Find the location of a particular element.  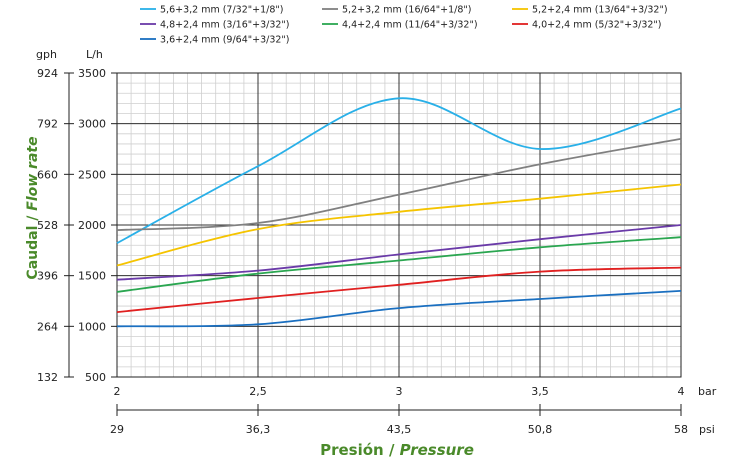

bar-tick-label: 3,5 is located at coordinates (540, 391).